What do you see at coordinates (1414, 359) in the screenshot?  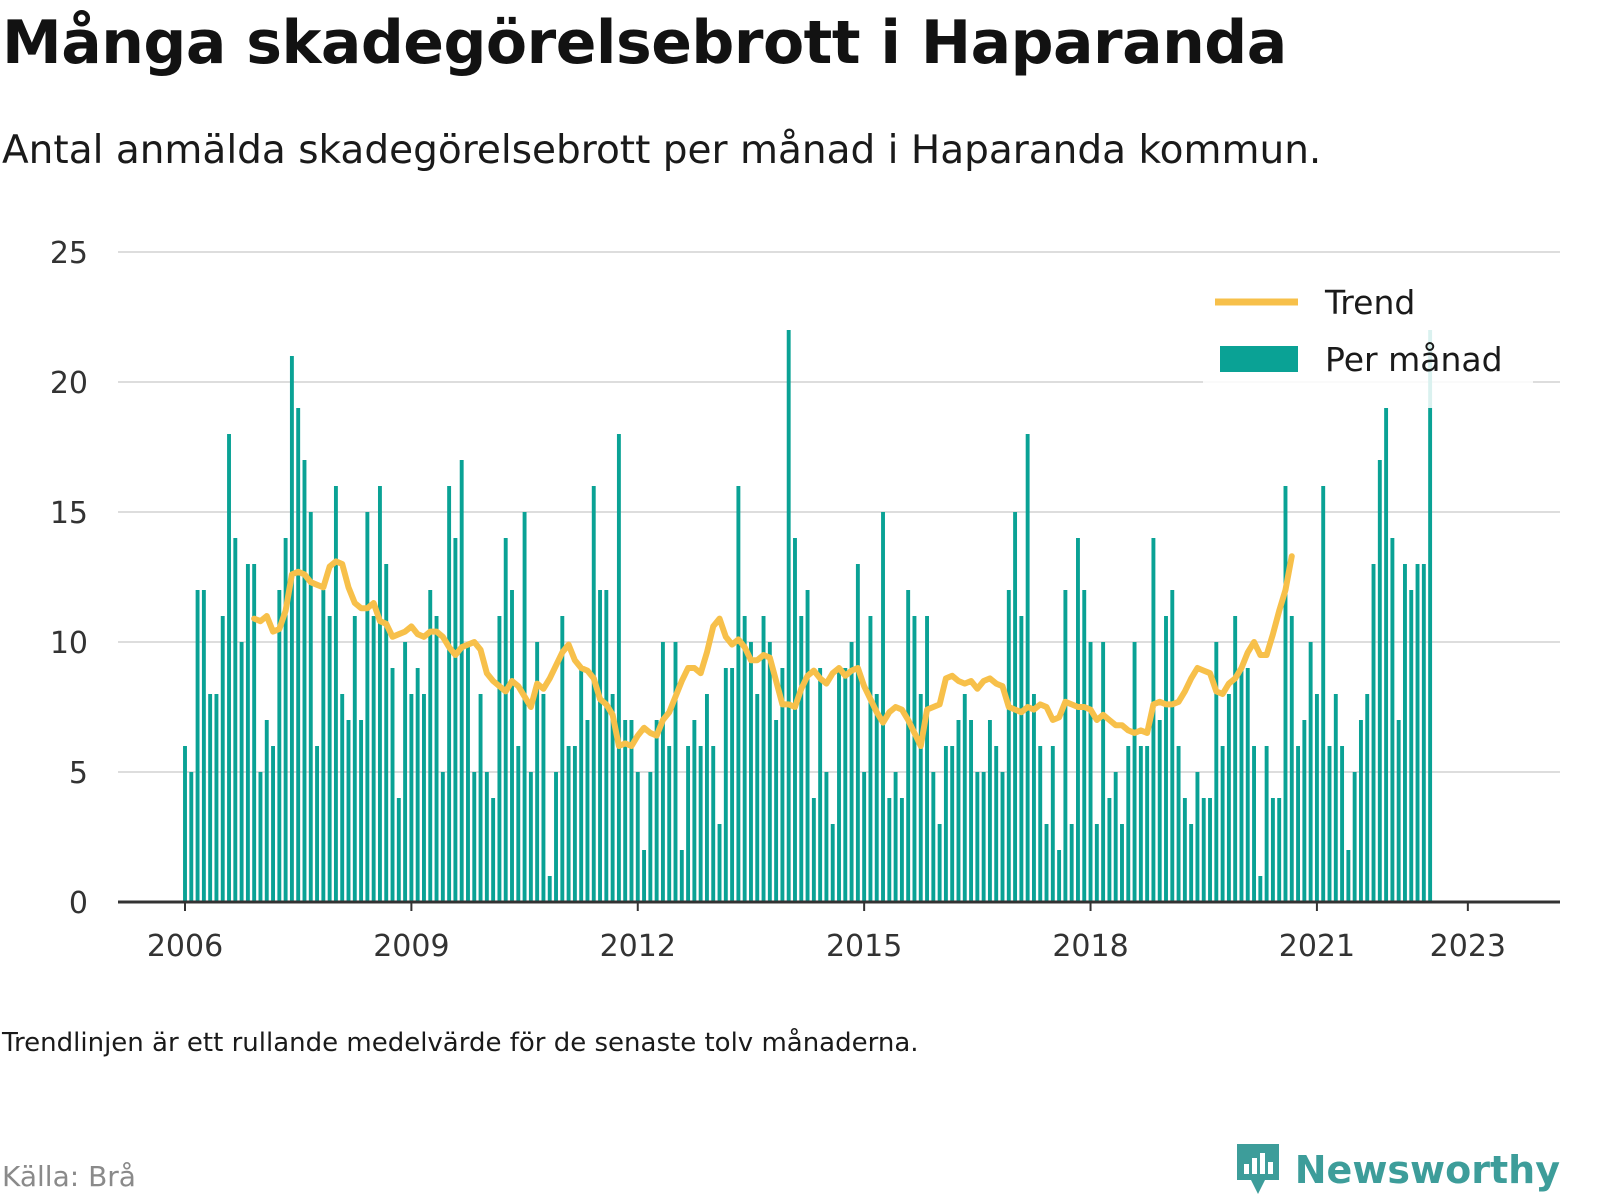 I see `legend-bars-label: Per månad` at bounding box center [1414, 359].